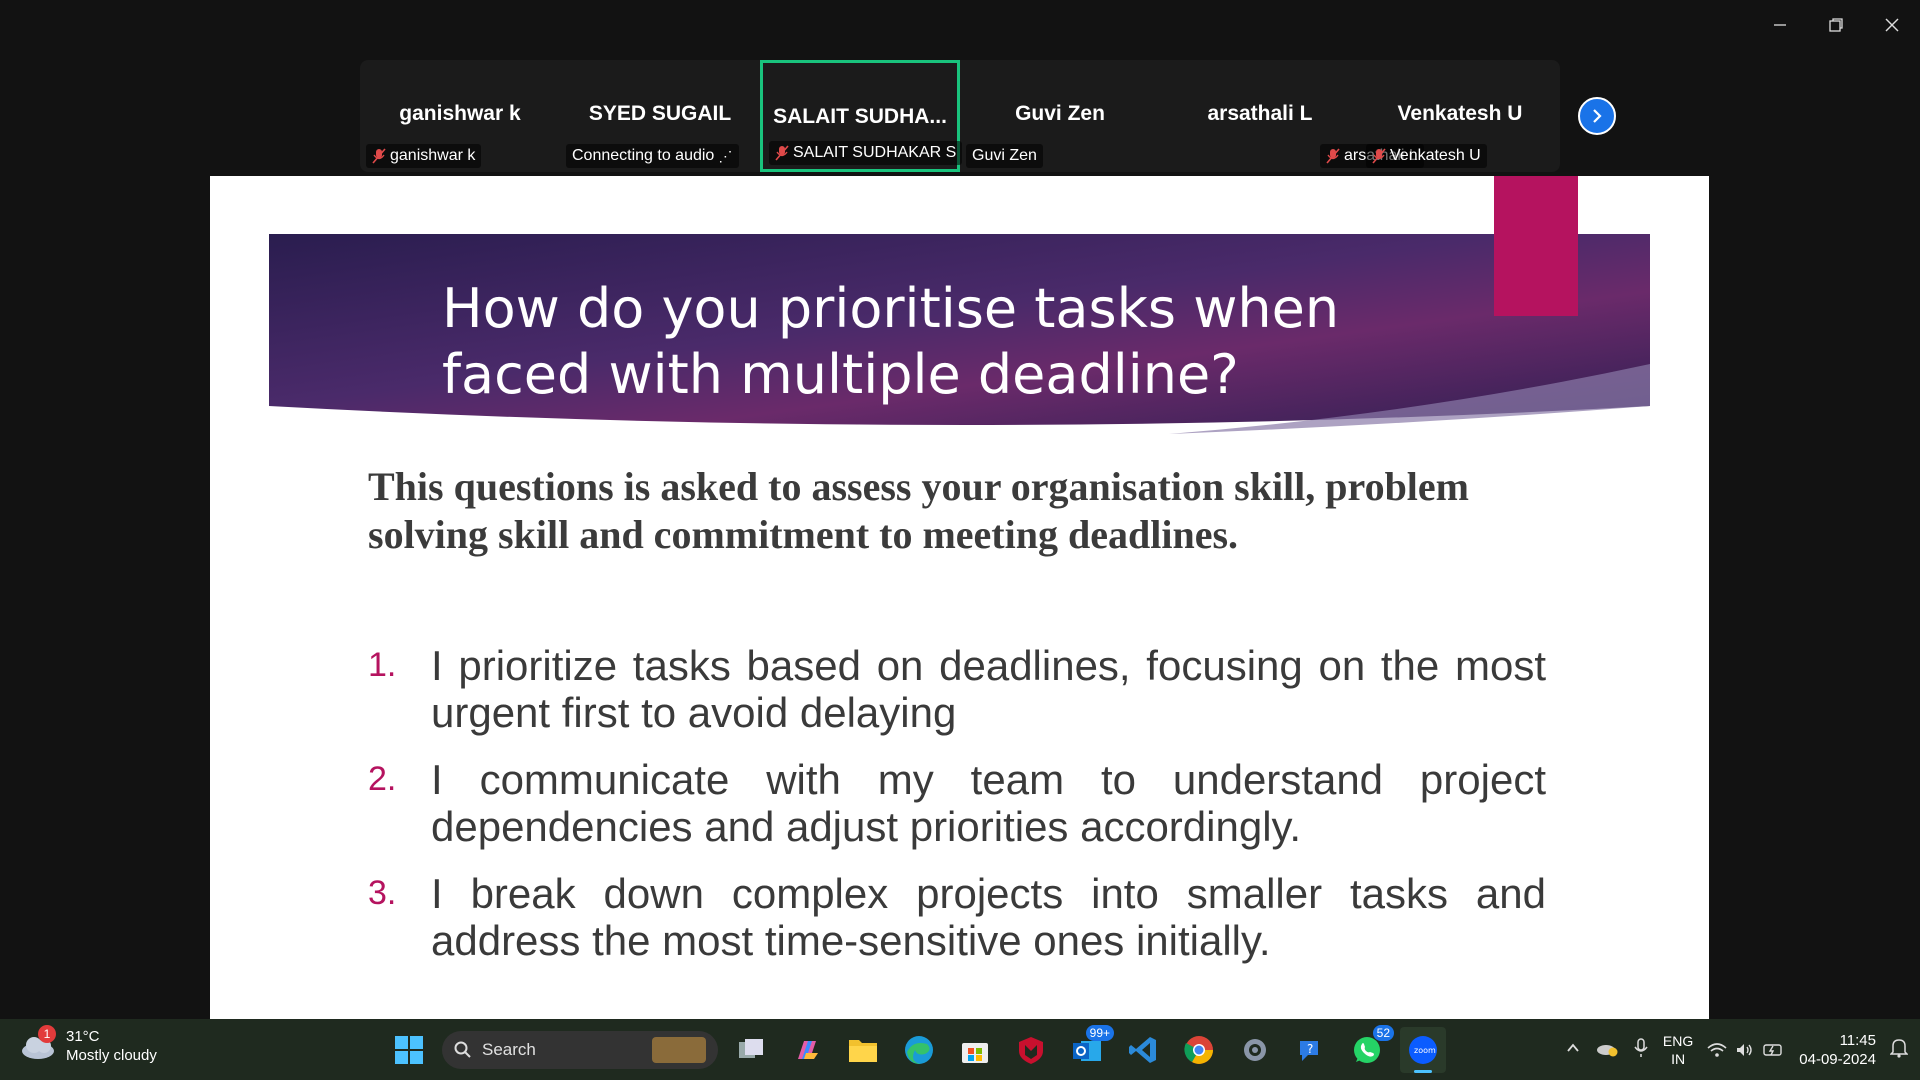  I want to click on system-tray: ENG IN 11:45 04-09-2024, so click(1742, 1049).